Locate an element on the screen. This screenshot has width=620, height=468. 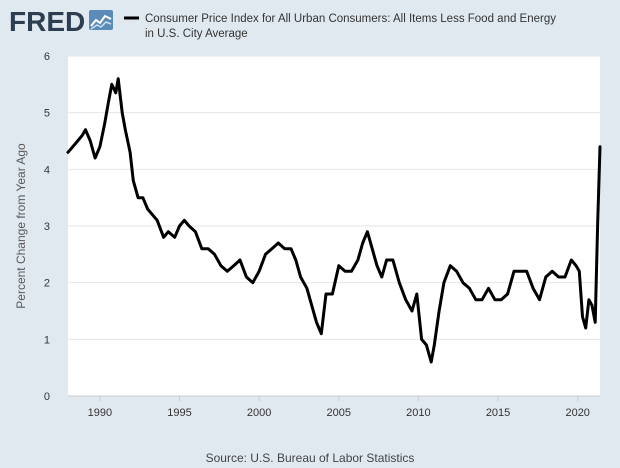
y-tick-label: 6 is located at coordinates (47, 57).